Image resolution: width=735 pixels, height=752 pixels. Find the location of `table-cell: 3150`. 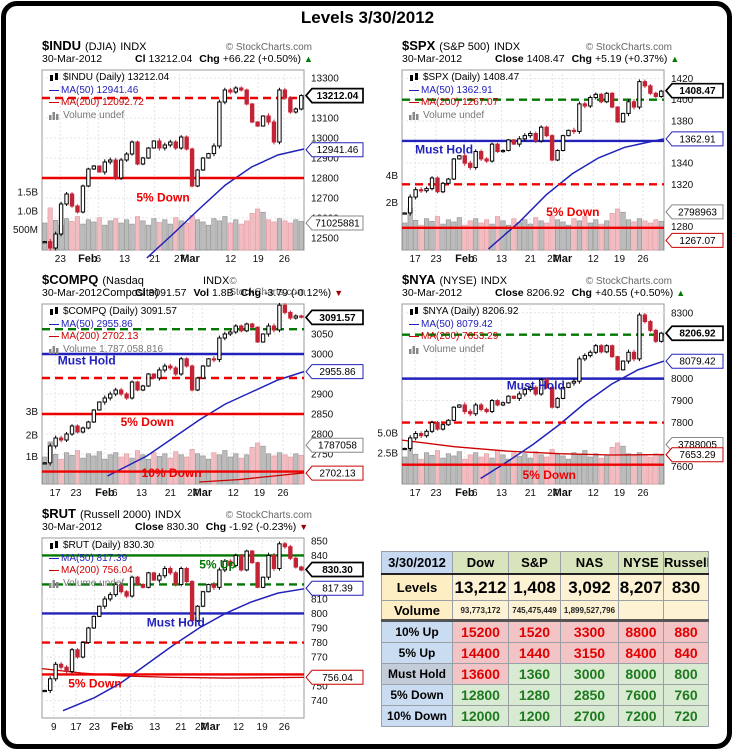

table-cell: 3150 is located at coordinates (589, 653).